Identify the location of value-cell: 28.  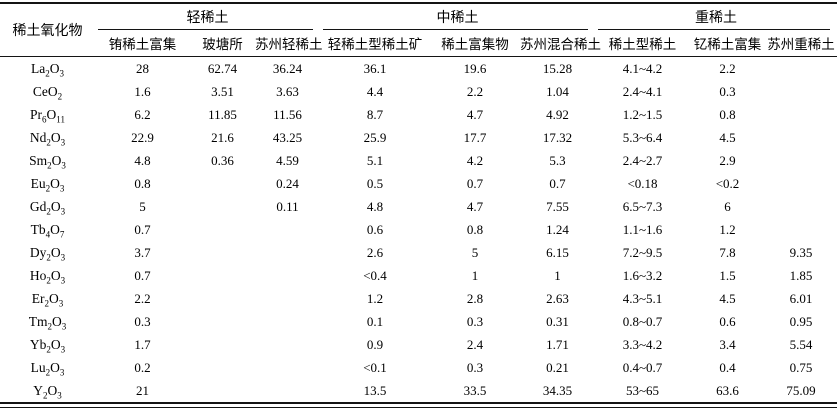
(142, 68).